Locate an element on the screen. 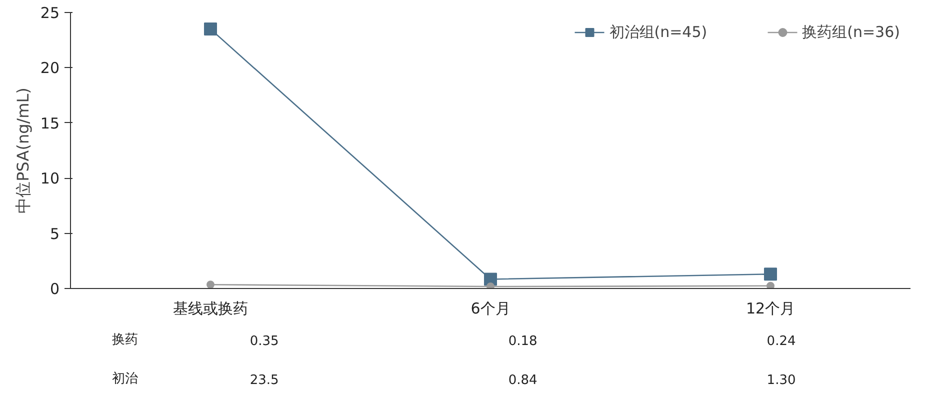 Image resolution: width=925 pixels, height=398 pixels. x-tick-label: 基线或换药 is located at coordinates (210, 309).